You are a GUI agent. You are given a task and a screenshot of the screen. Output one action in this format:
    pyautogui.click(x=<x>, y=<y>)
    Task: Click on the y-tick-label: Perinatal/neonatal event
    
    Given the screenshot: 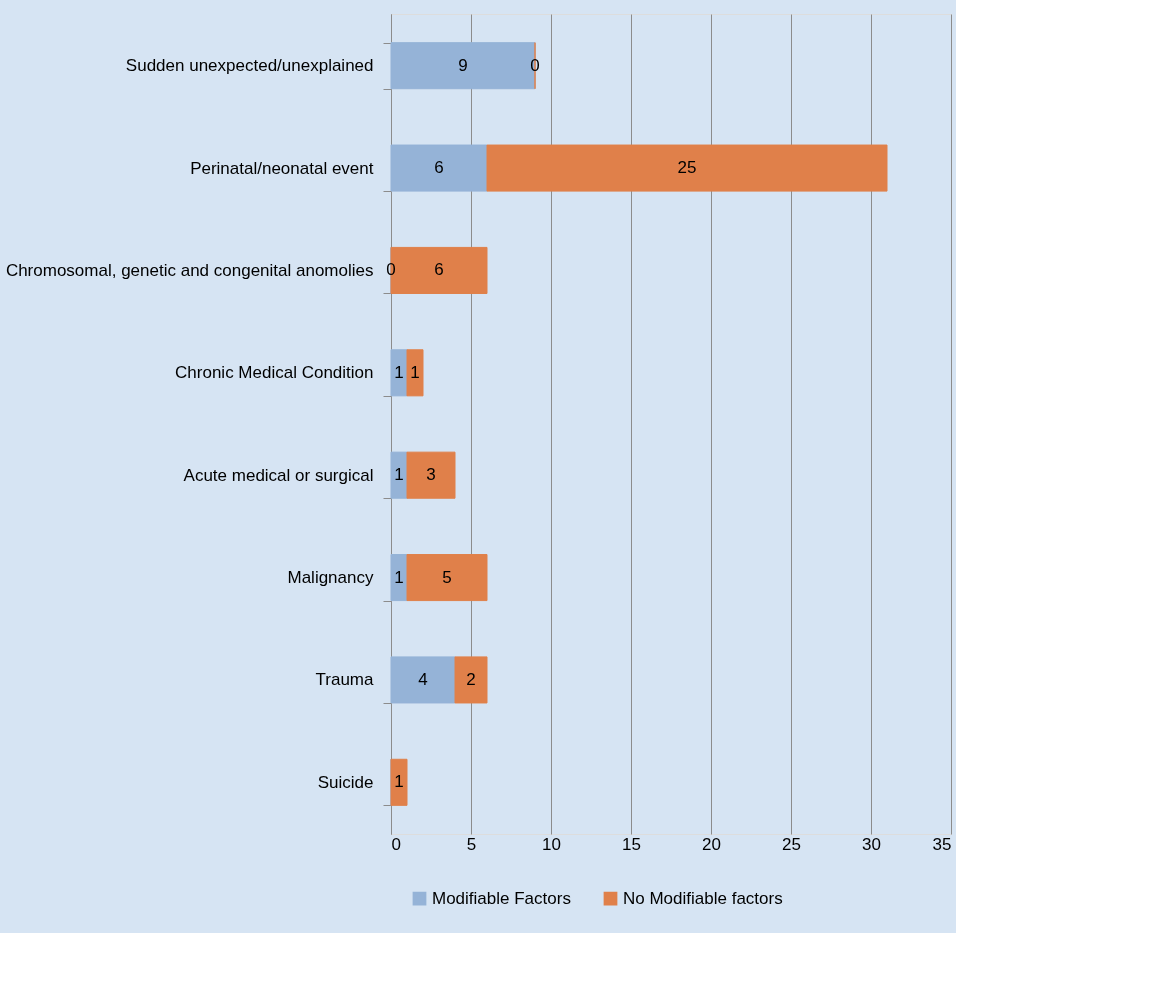 What is the action you would take?
    pyautogui.click(x=282, y=168)
    